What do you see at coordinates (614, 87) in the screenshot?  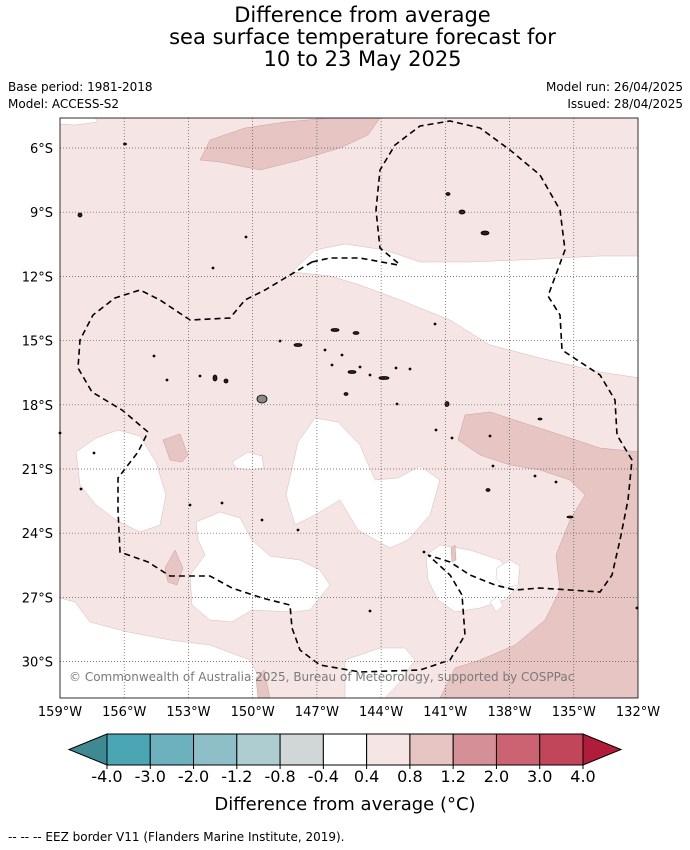 I see `model-run: Model run: 26/04/2025` at bounding box center [614, 87].